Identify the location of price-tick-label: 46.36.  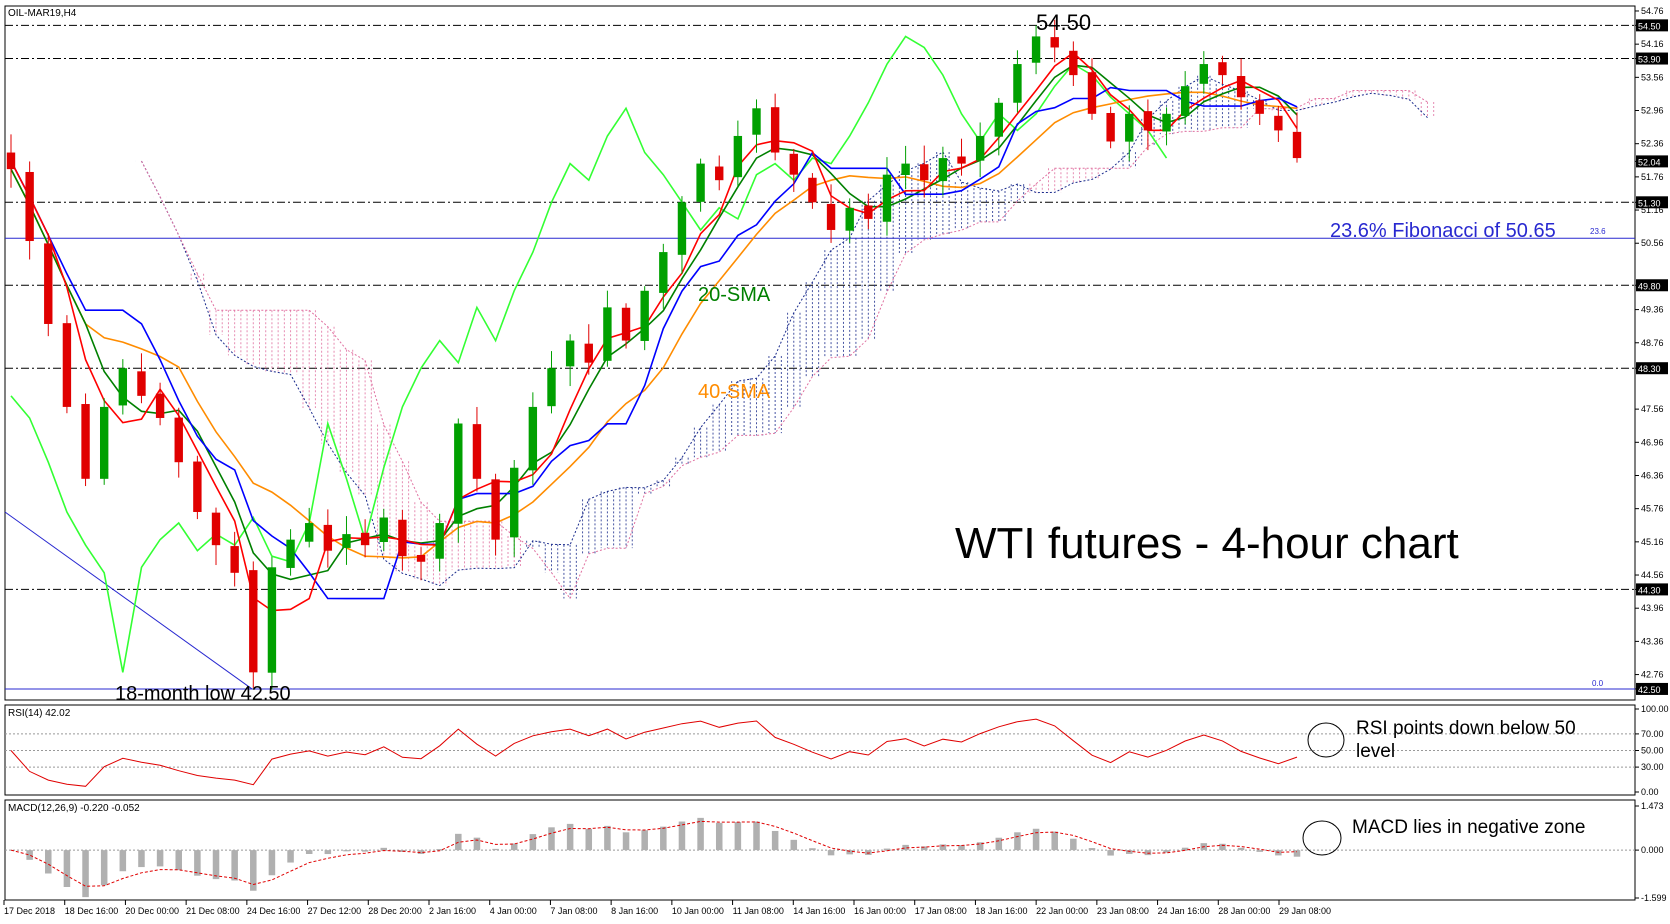
(1652, 475).